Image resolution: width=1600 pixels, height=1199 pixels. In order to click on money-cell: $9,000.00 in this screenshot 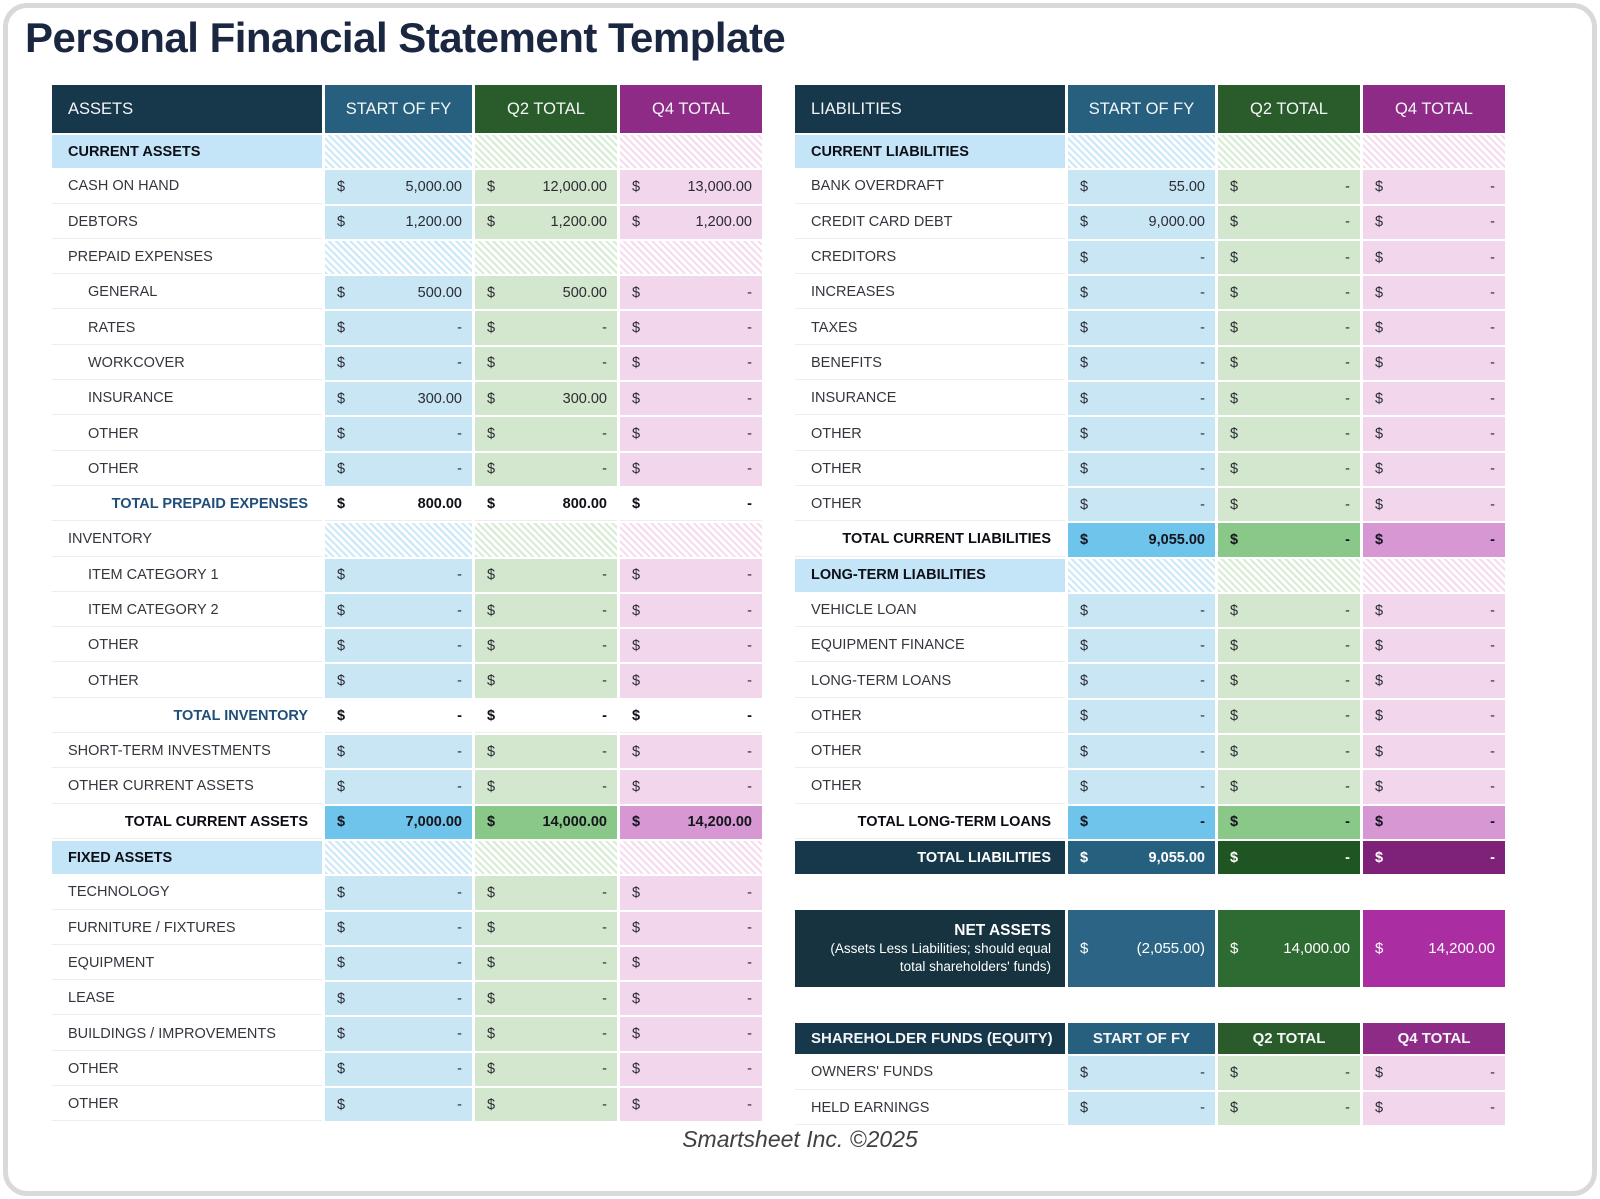, I will do `click(1141, 222)`.